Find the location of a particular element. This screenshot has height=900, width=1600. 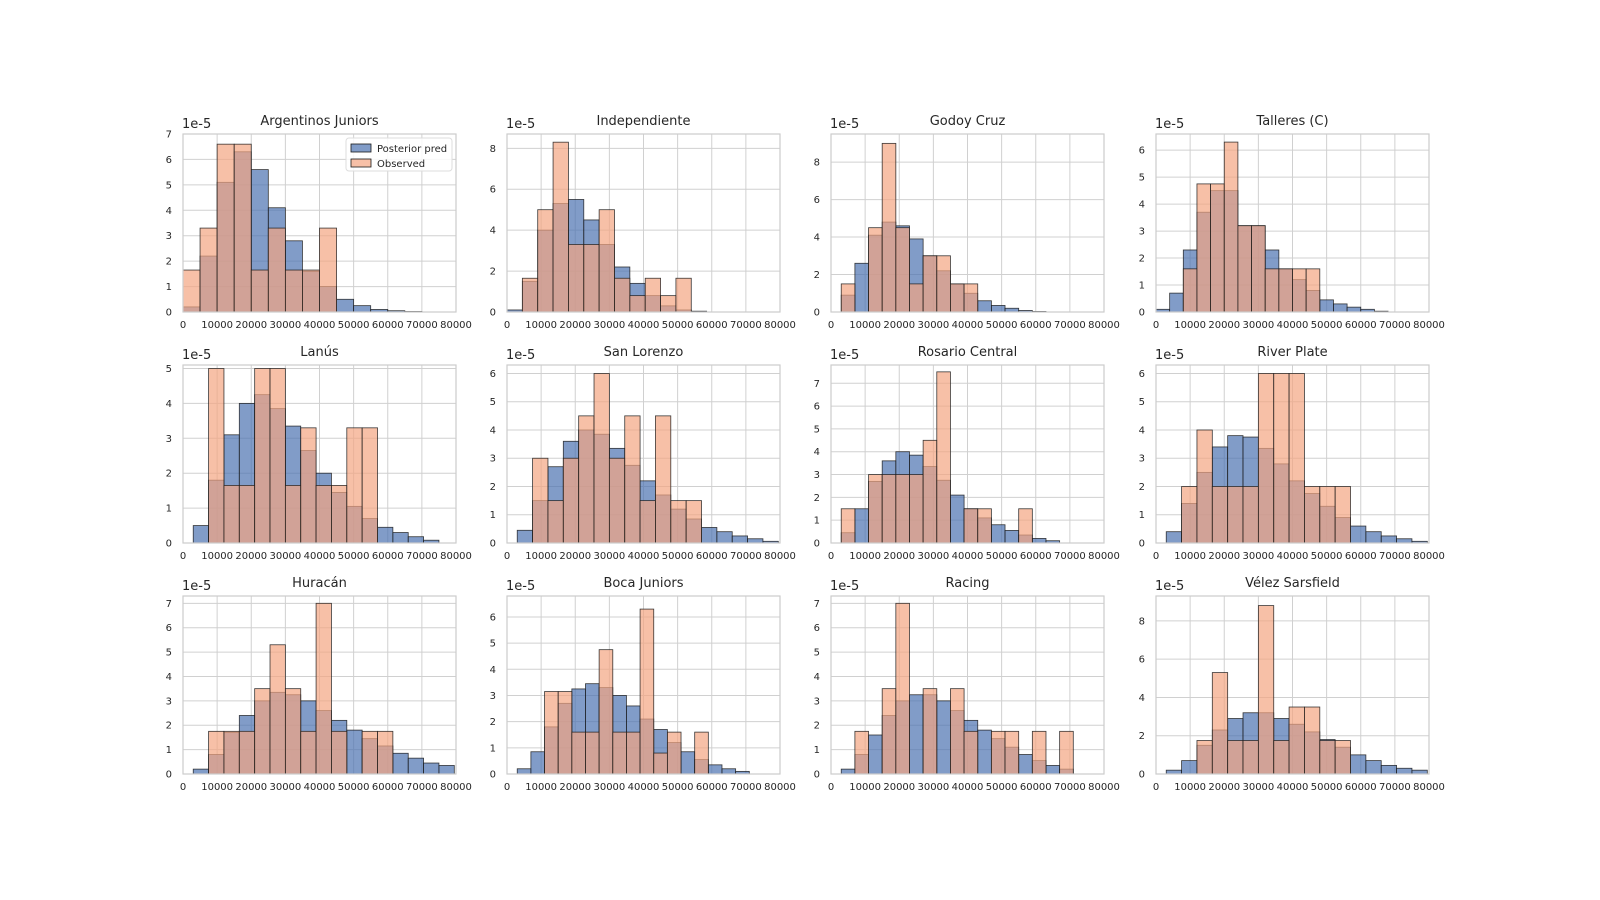

x-tick-label: 0 is located at coordinates (1156, 787).